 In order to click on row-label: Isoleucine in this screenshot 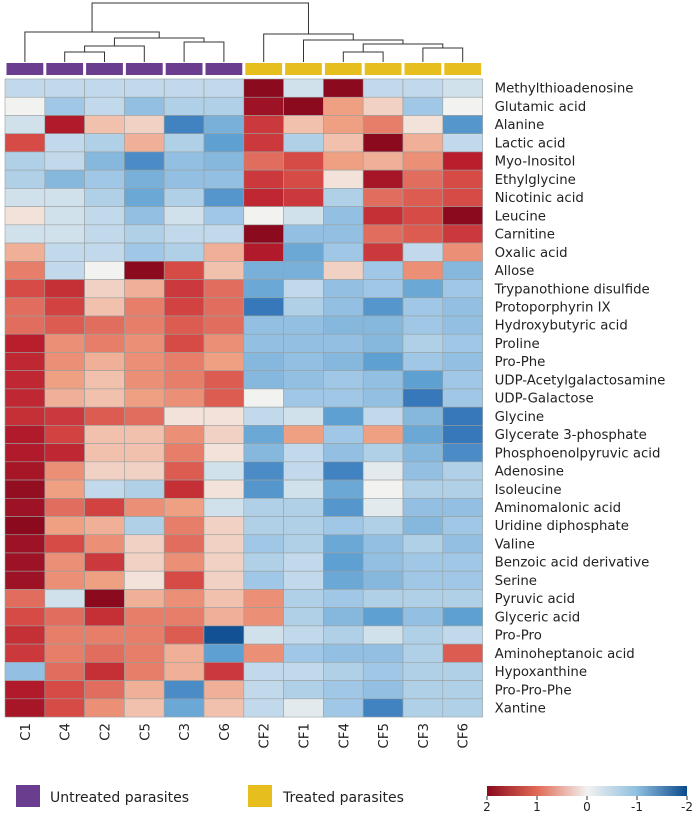, I will do `click(528, 490)`.